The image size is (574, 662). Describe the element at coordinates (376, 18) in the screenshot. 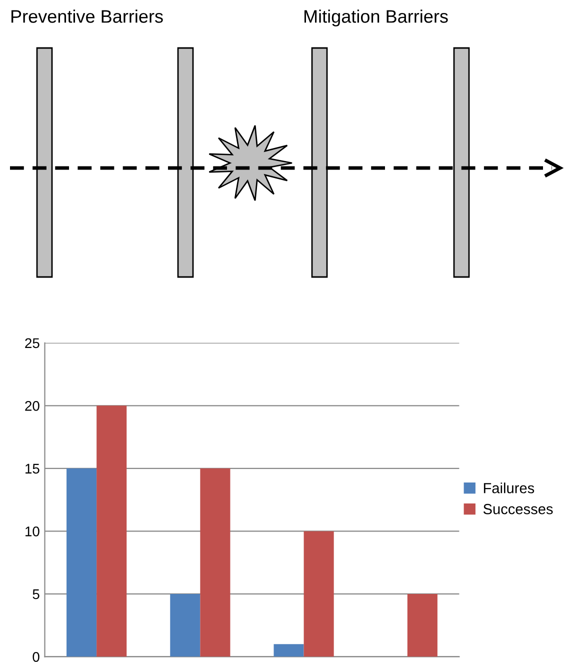

I see `text: Mitigation Barriers` at that location.